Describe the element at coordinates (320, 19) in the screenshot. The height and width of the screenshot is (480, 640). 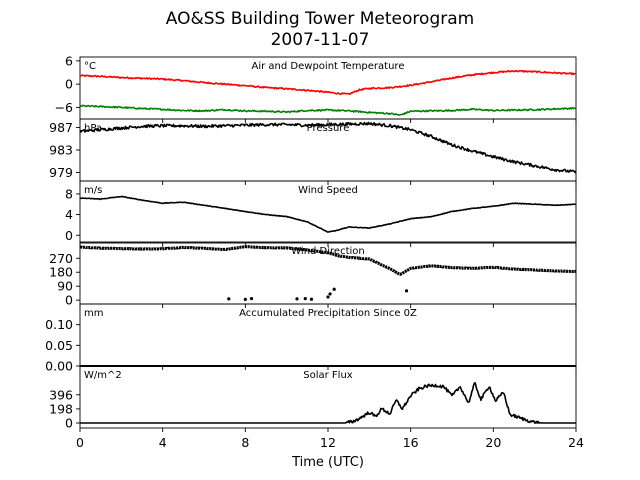
I see `chart-title: AO&SS Building Tower Meteorogram` at that location.